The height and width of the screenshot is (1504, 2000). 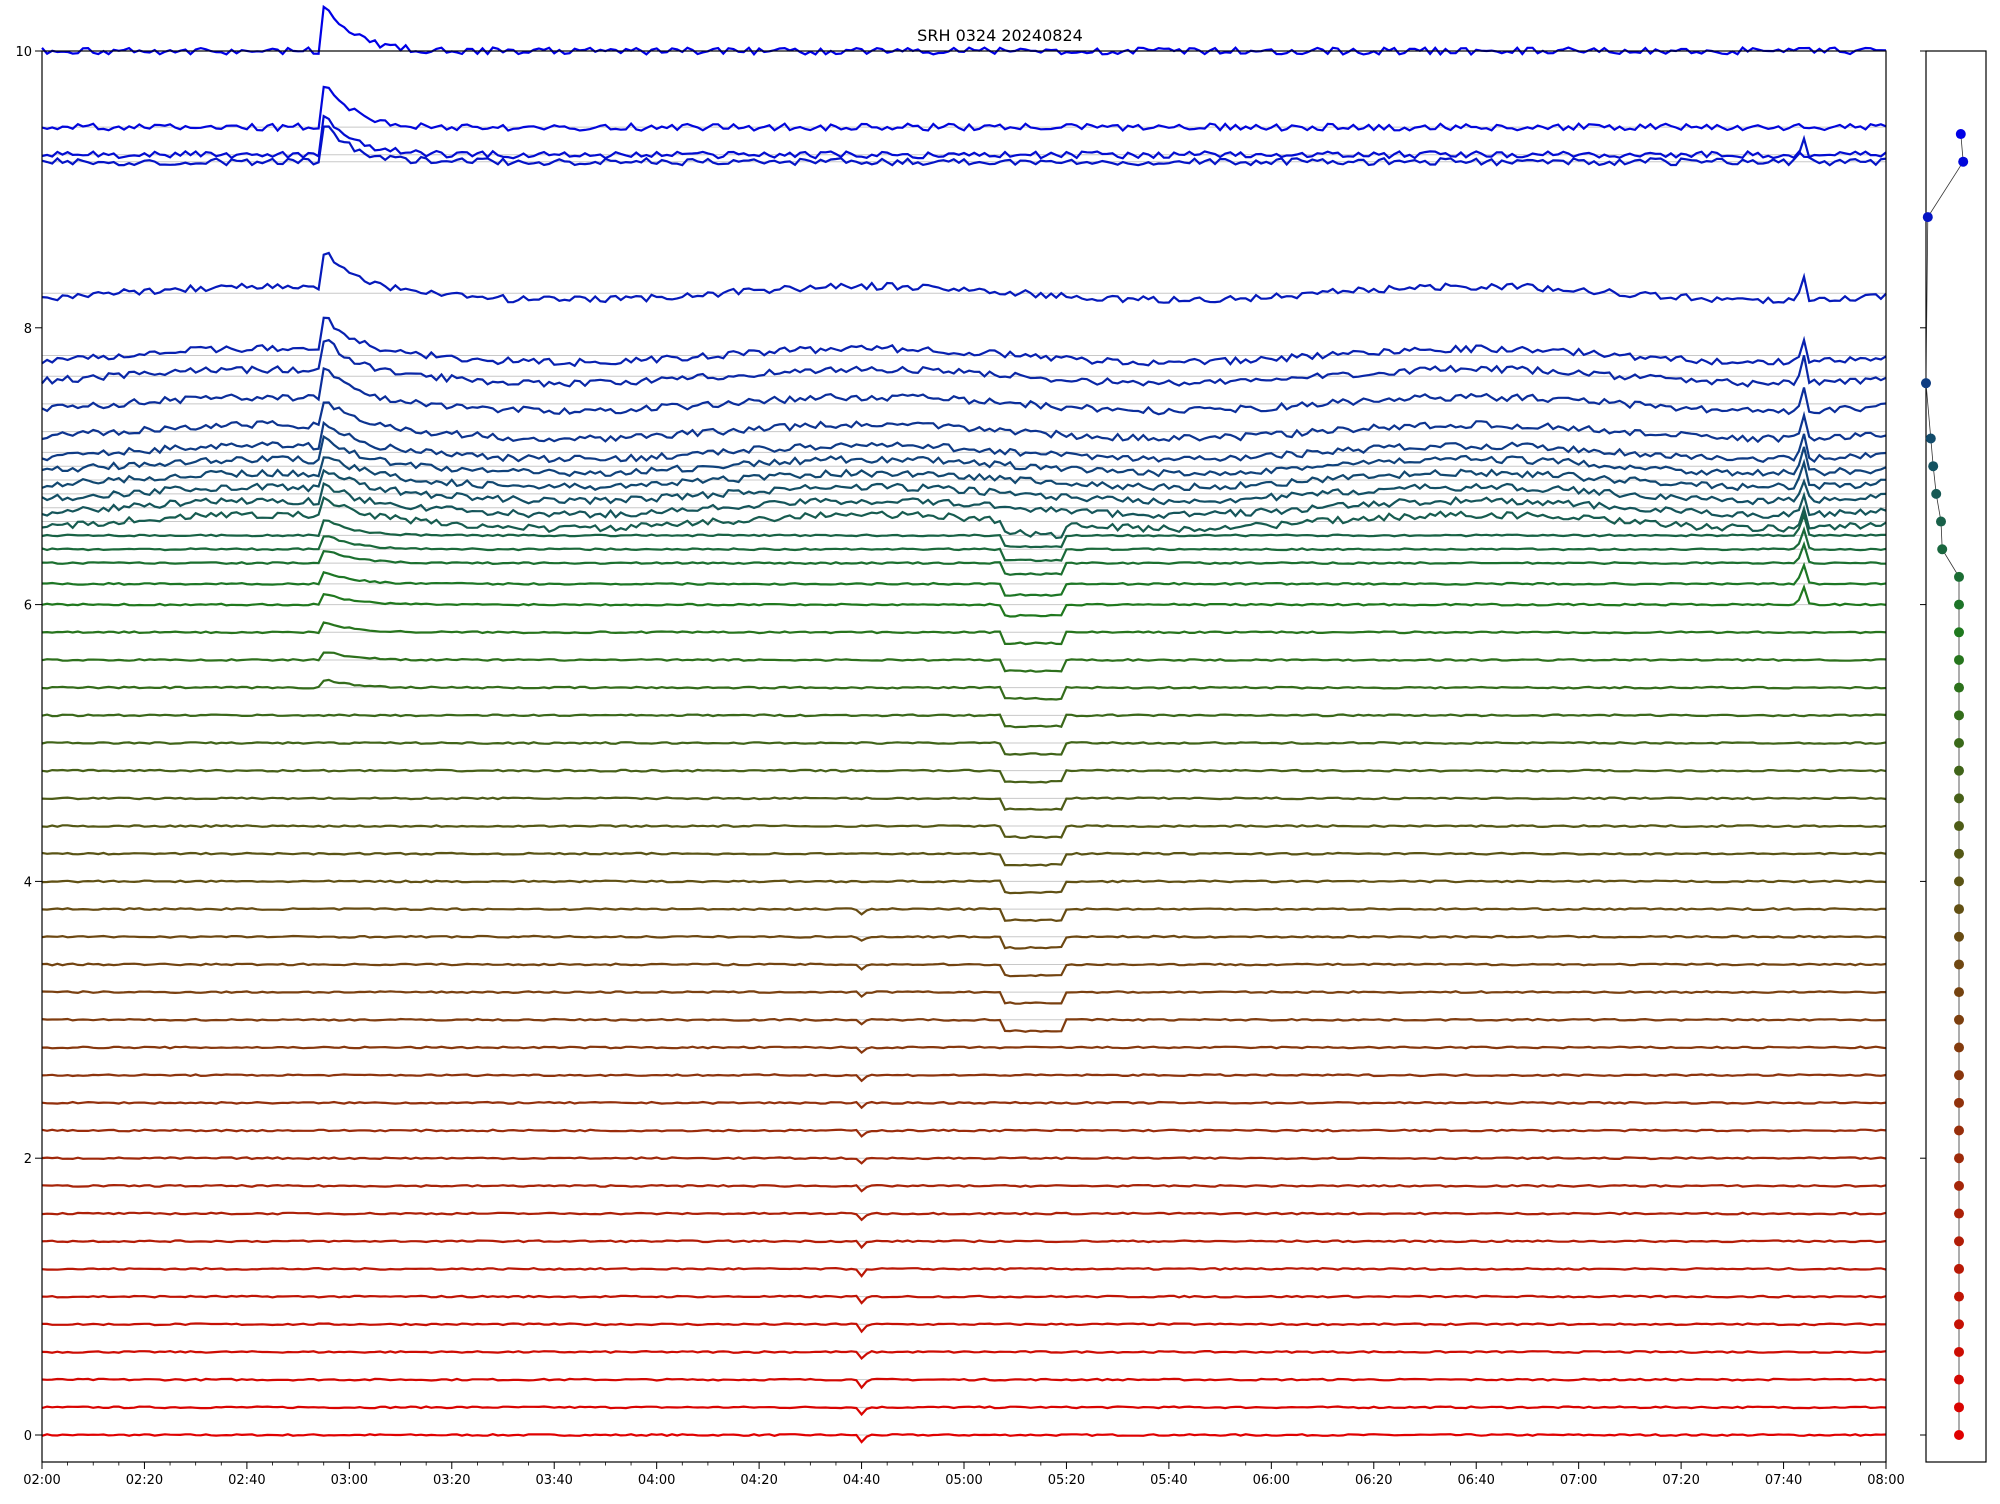 I want to click on chart-title: SRH 0324 20240824, so click(x=1000, y=35).